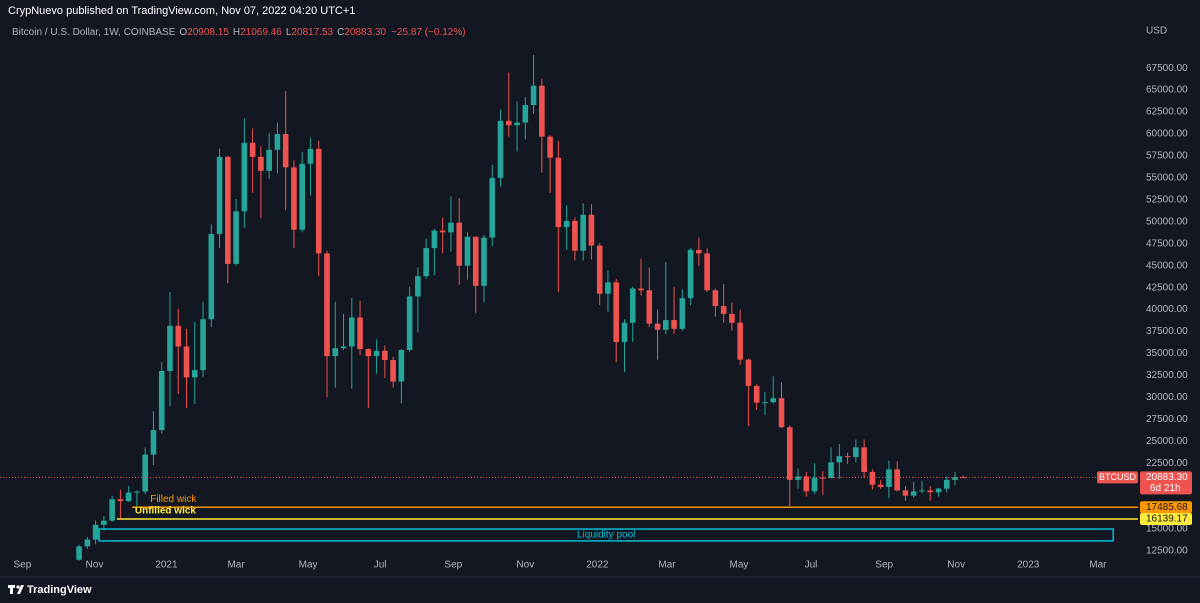 The width and height of the screenshot is (1200, 603). I want to click on y-tick-label: 60000.00, so click(1167, 134).